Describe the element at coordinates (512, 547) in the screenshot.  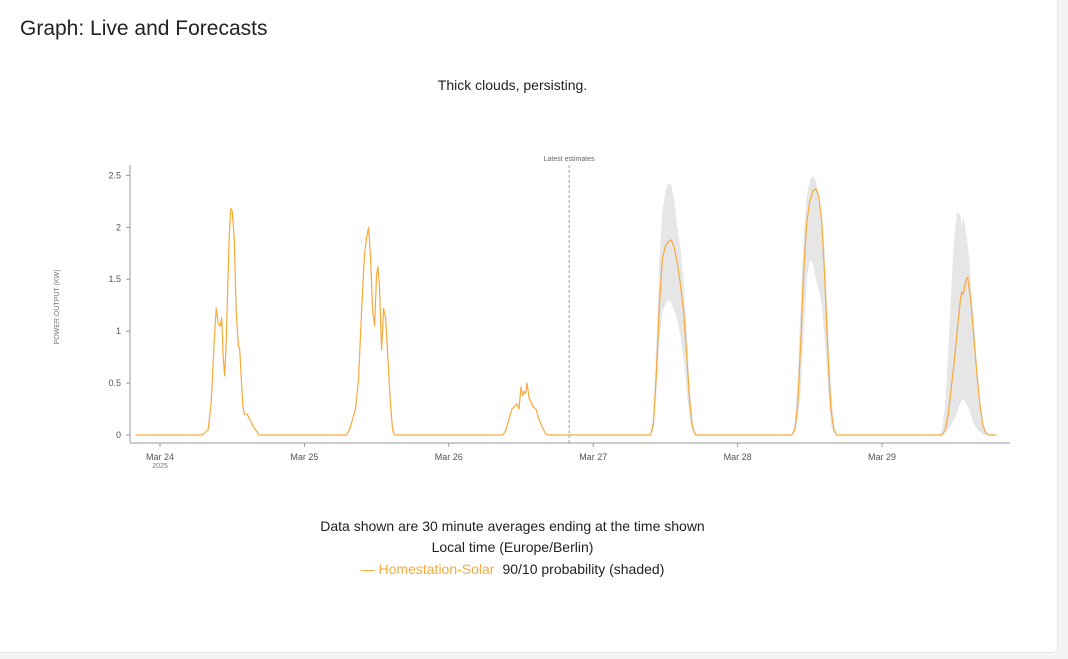
I see `timezone-caption: Local time (Europe/Berlin)` at that location.